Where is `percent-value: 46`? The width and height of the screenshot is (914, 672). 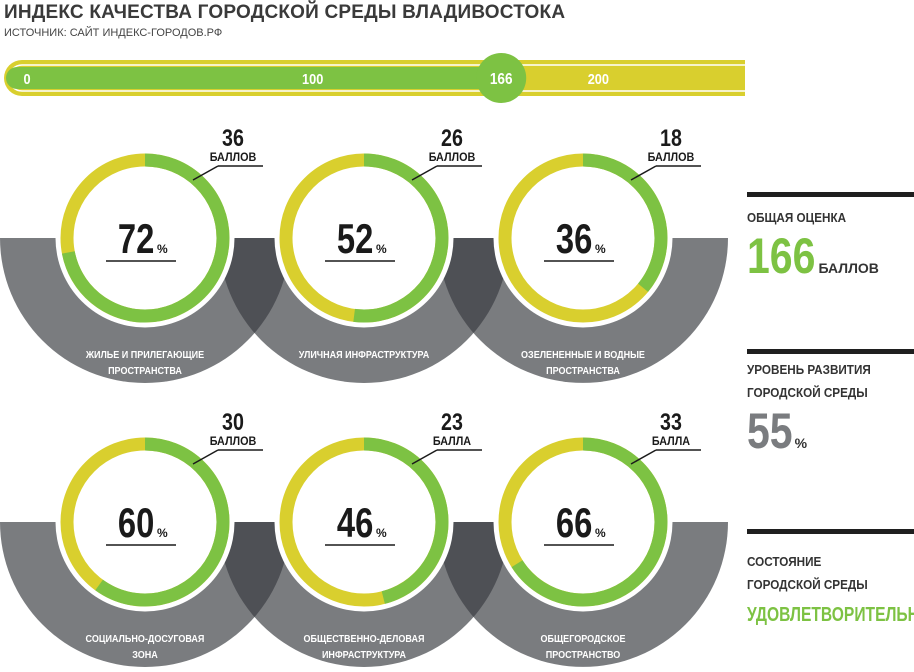 percent-value: 46 is located at coordinates (355, 522).